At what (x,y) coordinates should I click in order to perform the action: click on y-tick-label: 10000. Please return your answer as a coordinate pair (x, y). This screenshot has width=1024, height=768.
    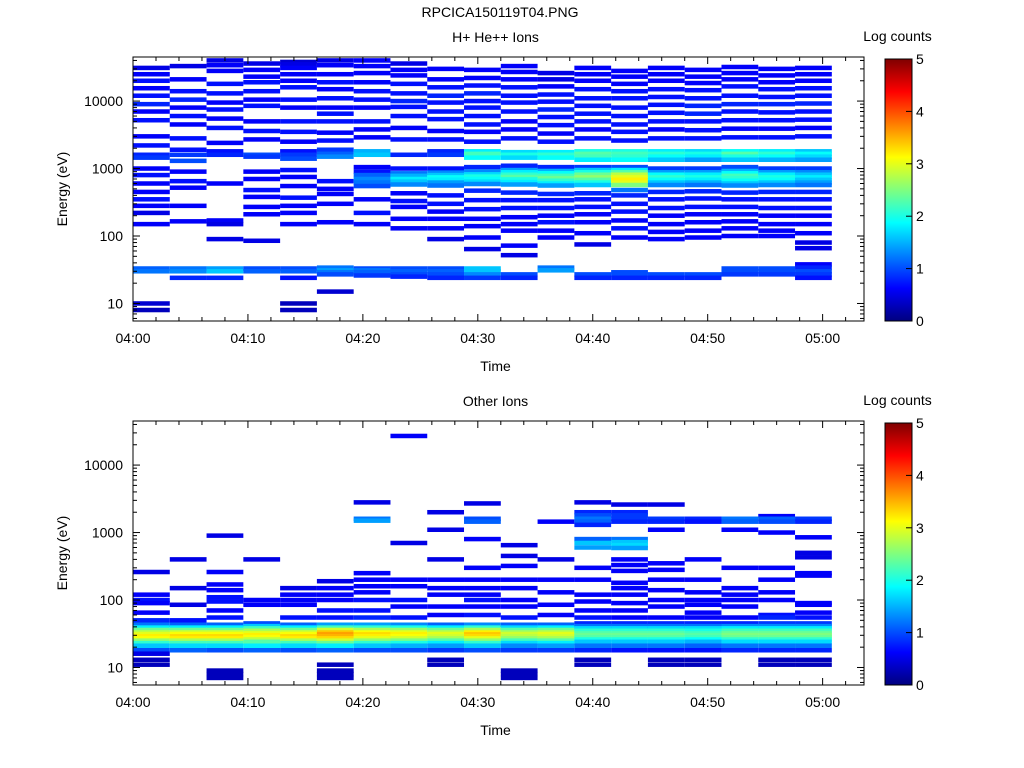
    Looking at the image, I should click on (103, 465).